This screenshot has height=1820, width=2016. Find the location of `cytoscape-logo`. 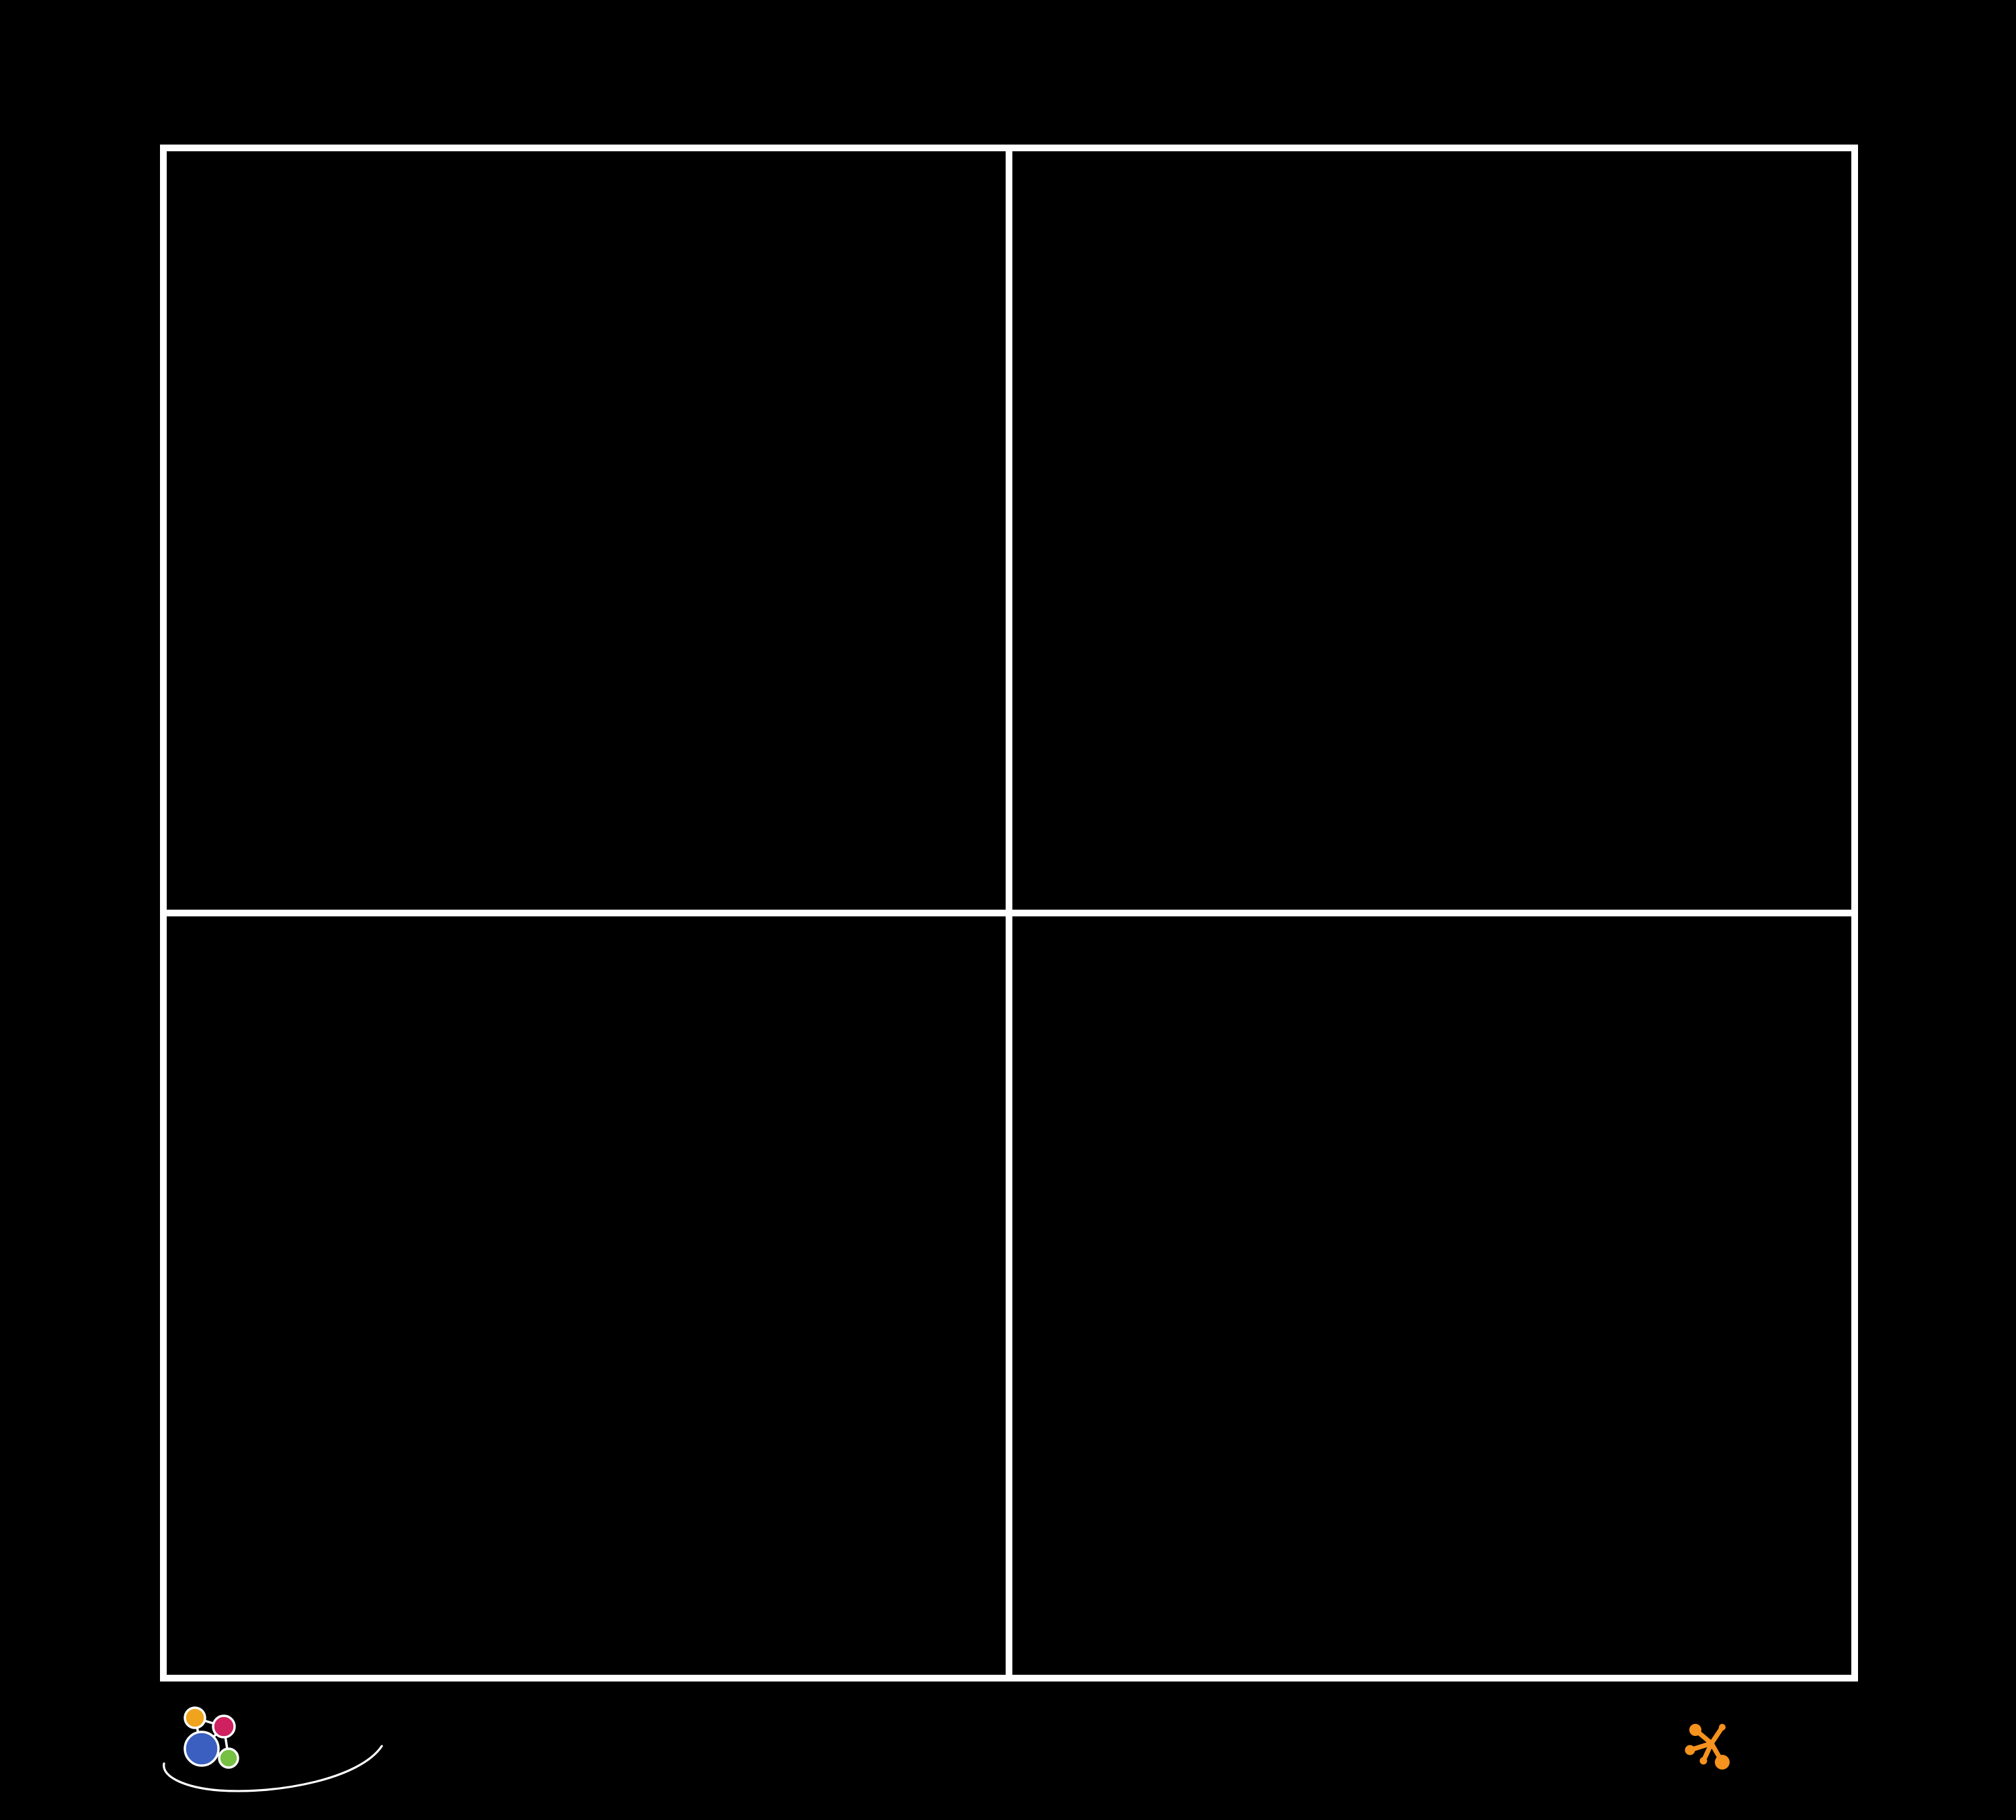

cytoscape-logo is located at coordinates (1715, 1745).